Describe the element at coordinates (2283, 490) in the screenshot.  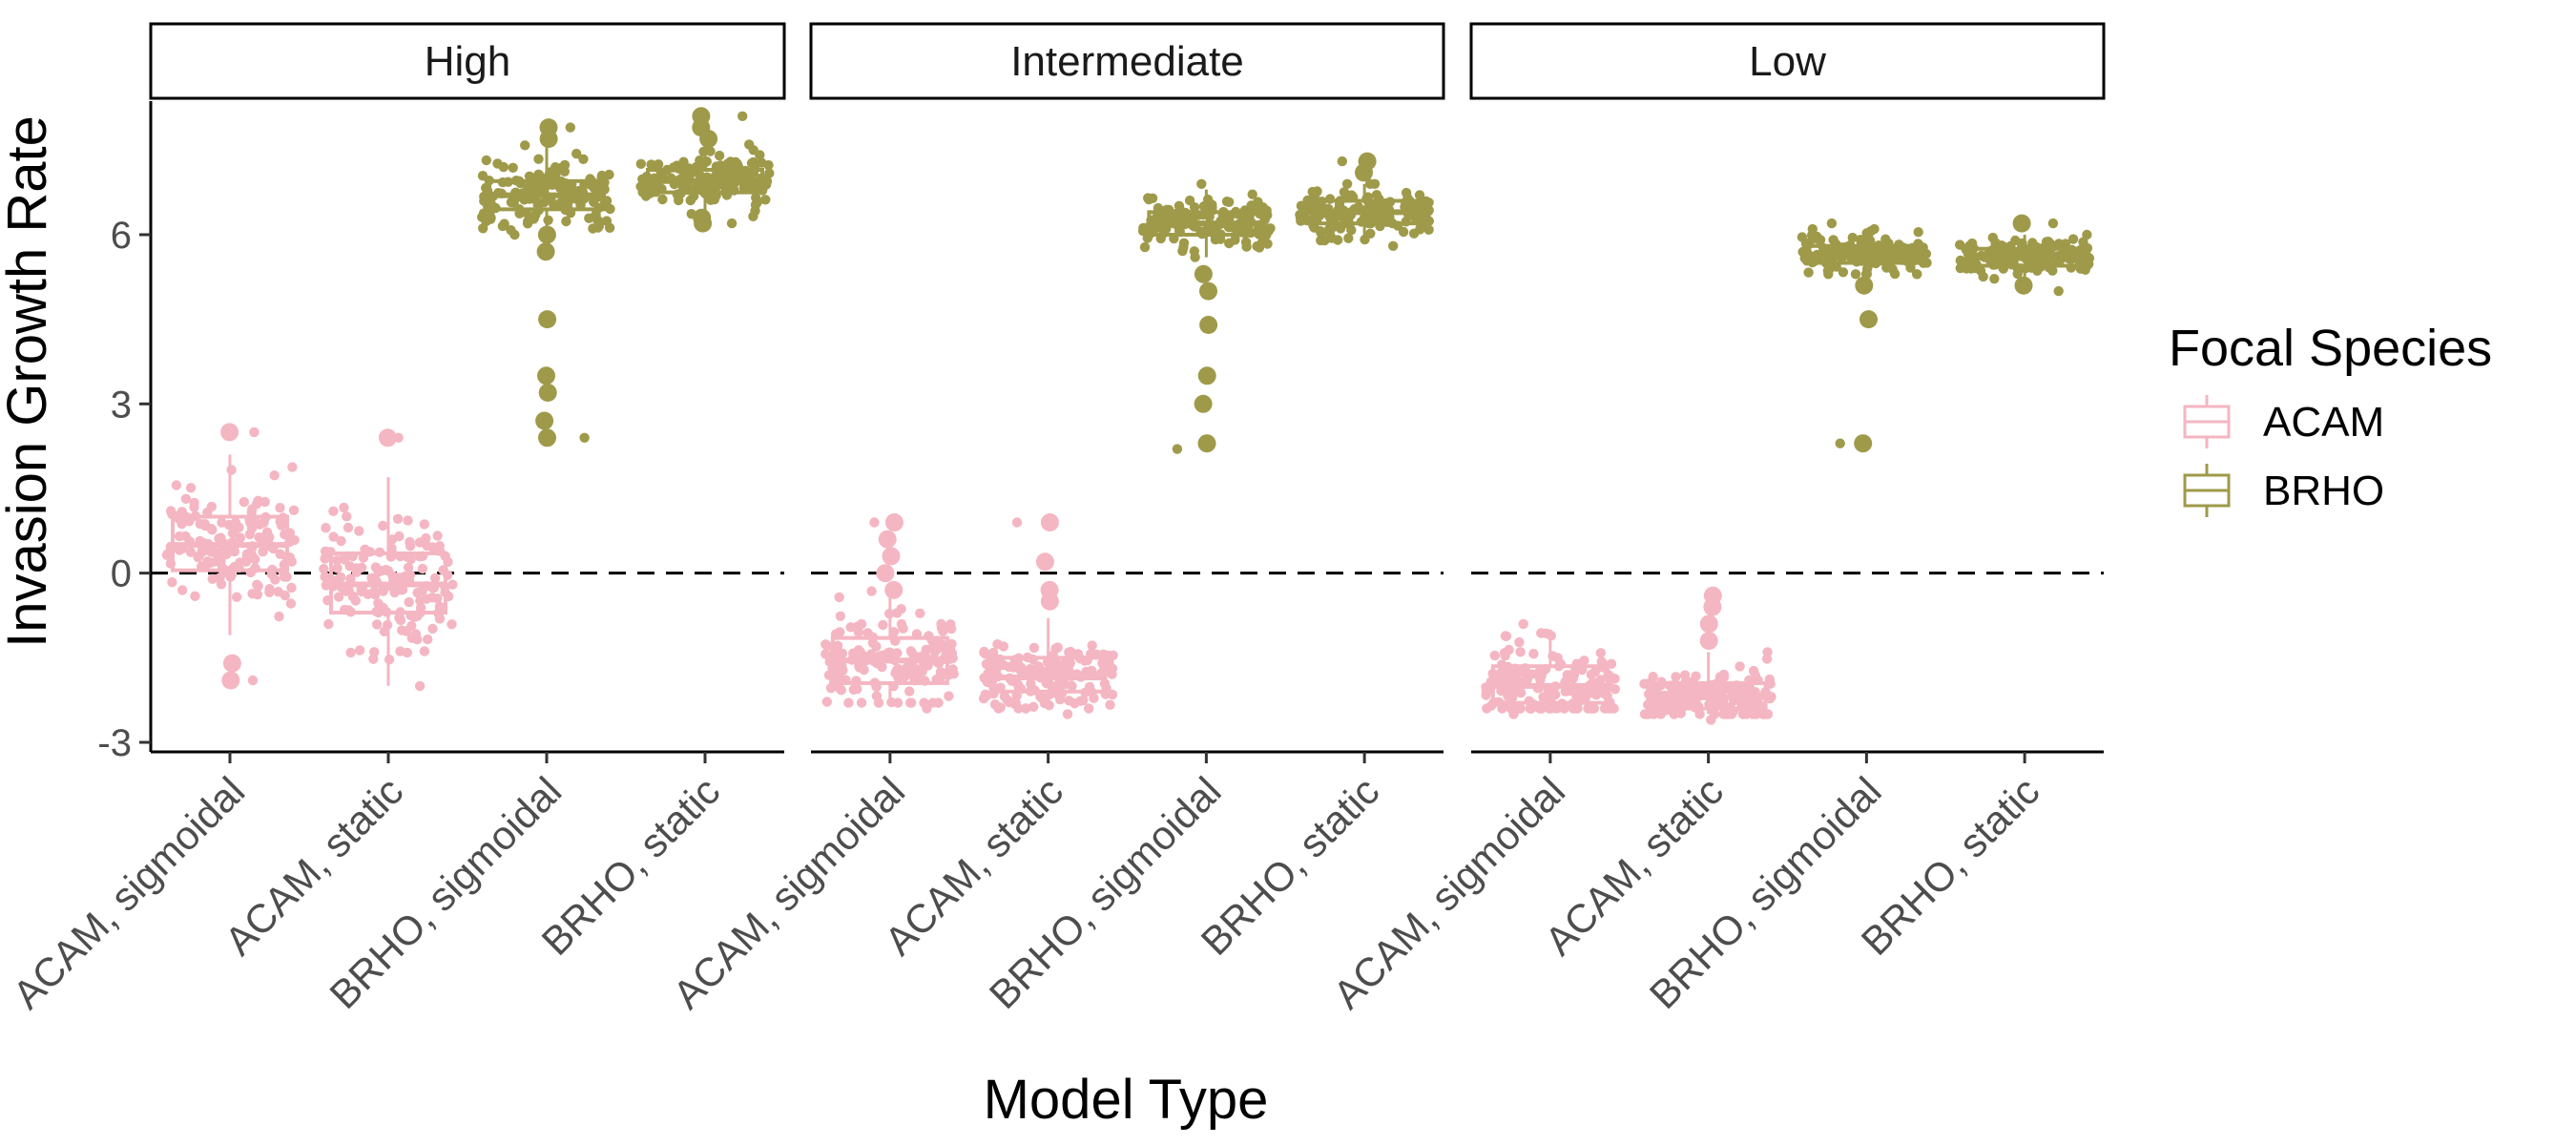
I see `legend-item-brho: BRHO` at that location.